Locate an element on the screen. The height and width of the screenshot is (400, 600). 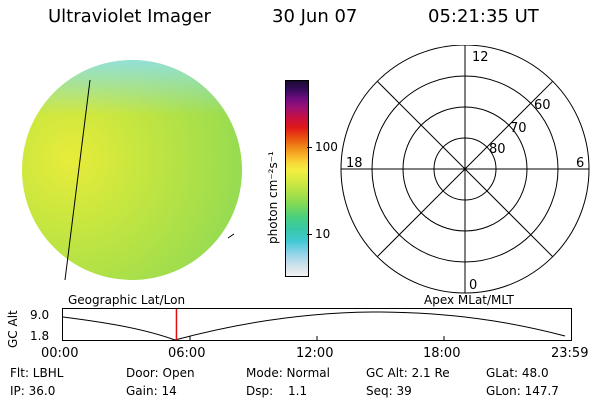
timeline-frame is located at coordinates (317, 324).